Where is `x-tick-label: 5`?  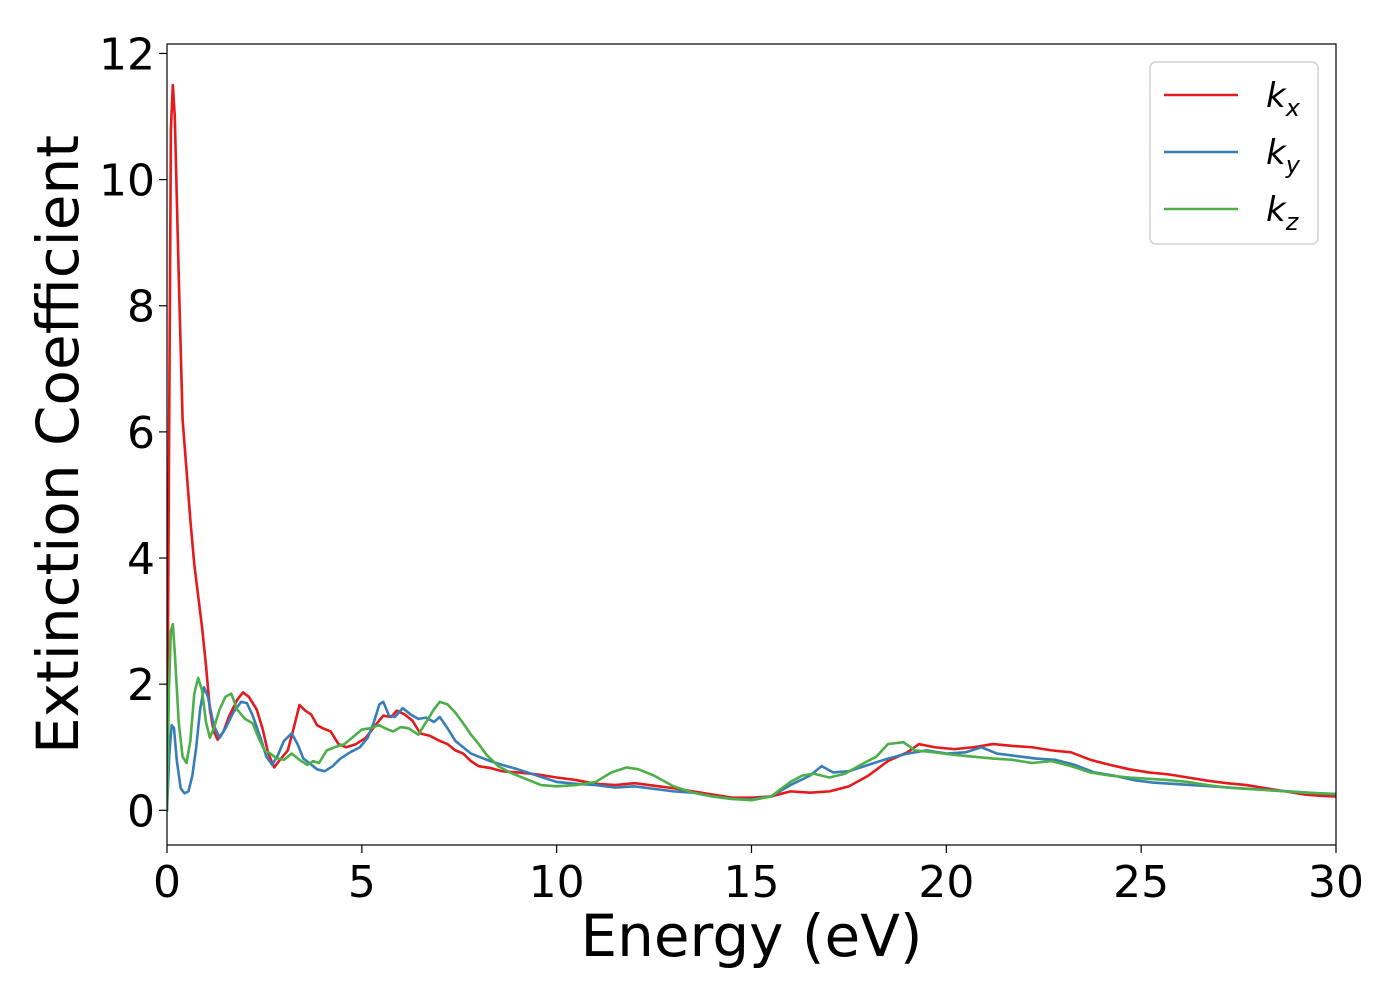 x-tick-label: 5 is located at coordinates (362, 882).